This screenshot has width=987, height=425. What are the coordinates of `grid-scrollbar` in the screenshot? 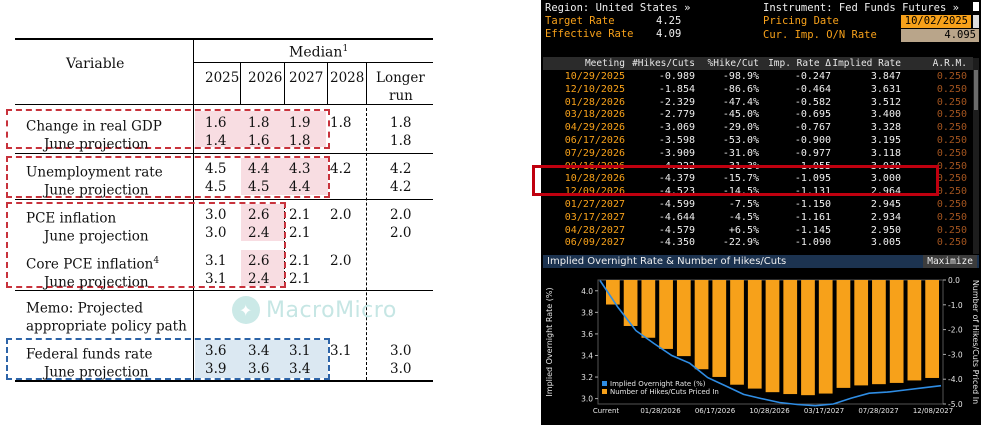 It's located at (976, 156).